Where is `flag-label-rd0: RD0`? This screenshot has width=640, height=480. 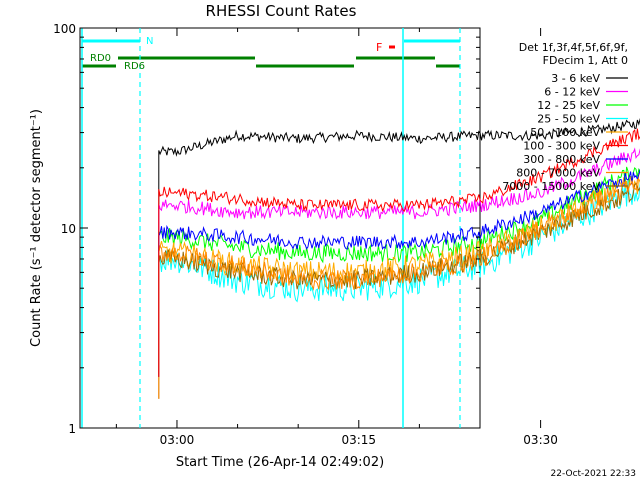 flag-label-rd0: RD0 is located at coordinates (100, 58).